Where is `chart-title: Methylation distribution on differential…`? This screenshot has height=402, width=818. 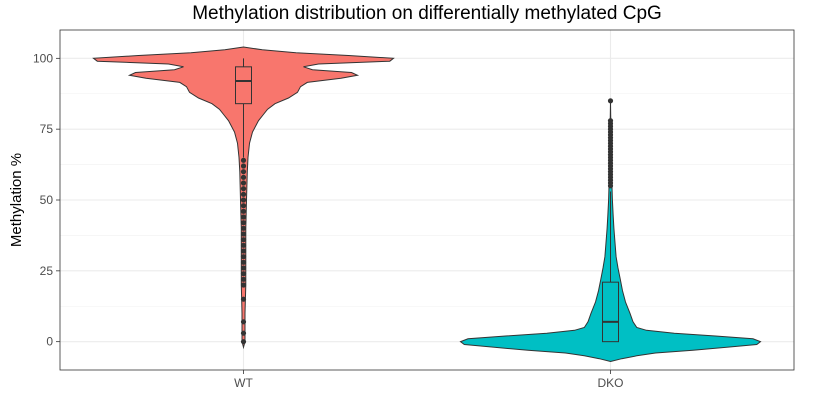
chart-title: Methylation distribution on differential… is located at coordinates (427, 13).